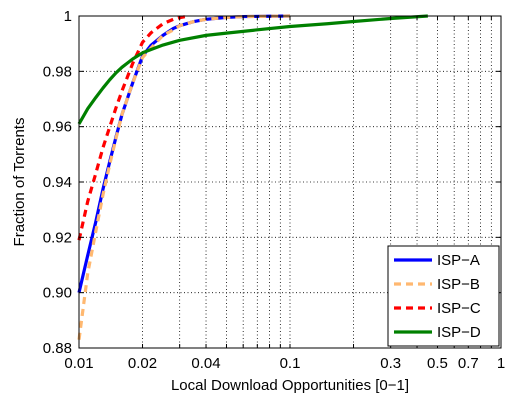 This screenshot has height=403, width=506. What do you see at coordinates (459, 332) in the screenshot?
I see `legend-label-4: ISP−D` at bounding box center [459, 332].